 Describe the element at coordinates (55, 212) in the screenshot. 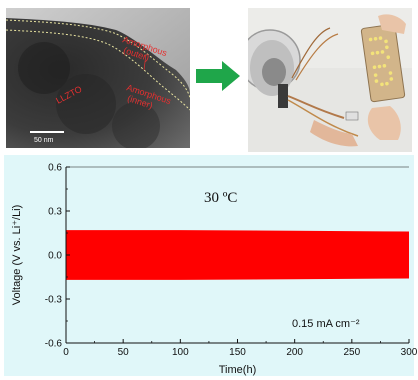

I see `y-tick-label: 0.3` at that location.